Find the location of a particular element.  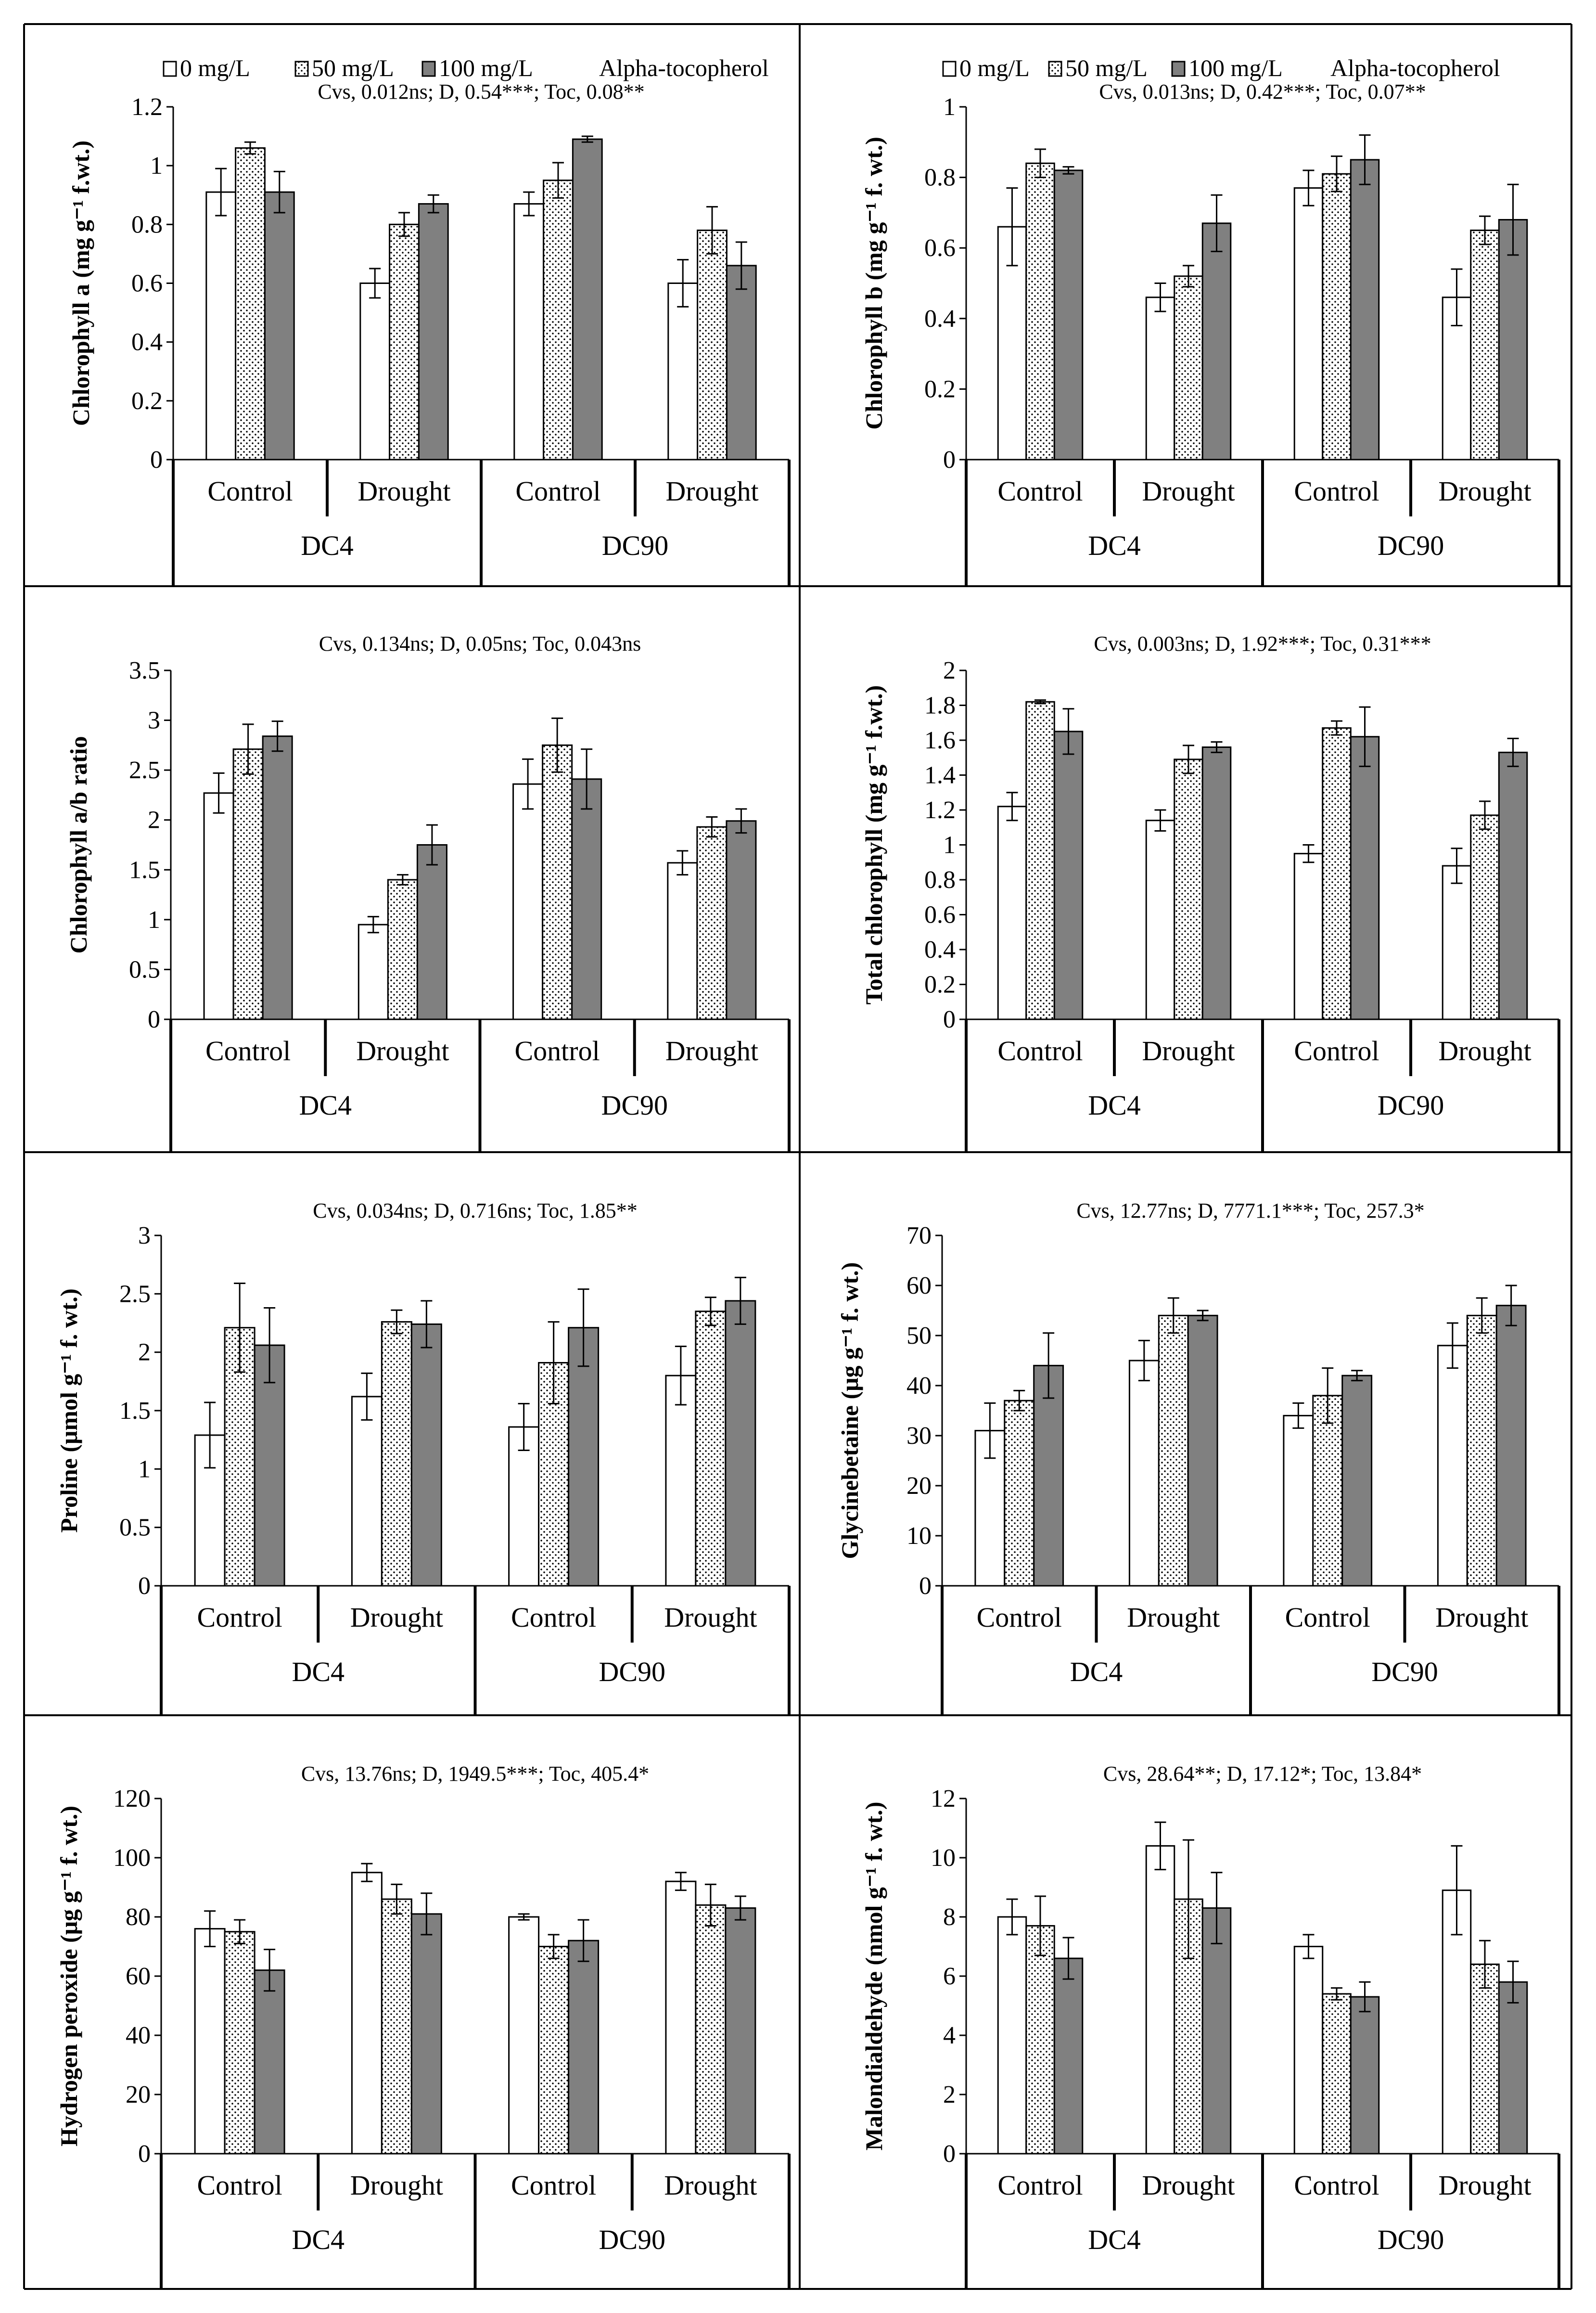

y-axis-label: Proline (μmol g⁻¹ f. wt.) is located at coordinates (68, 1411).